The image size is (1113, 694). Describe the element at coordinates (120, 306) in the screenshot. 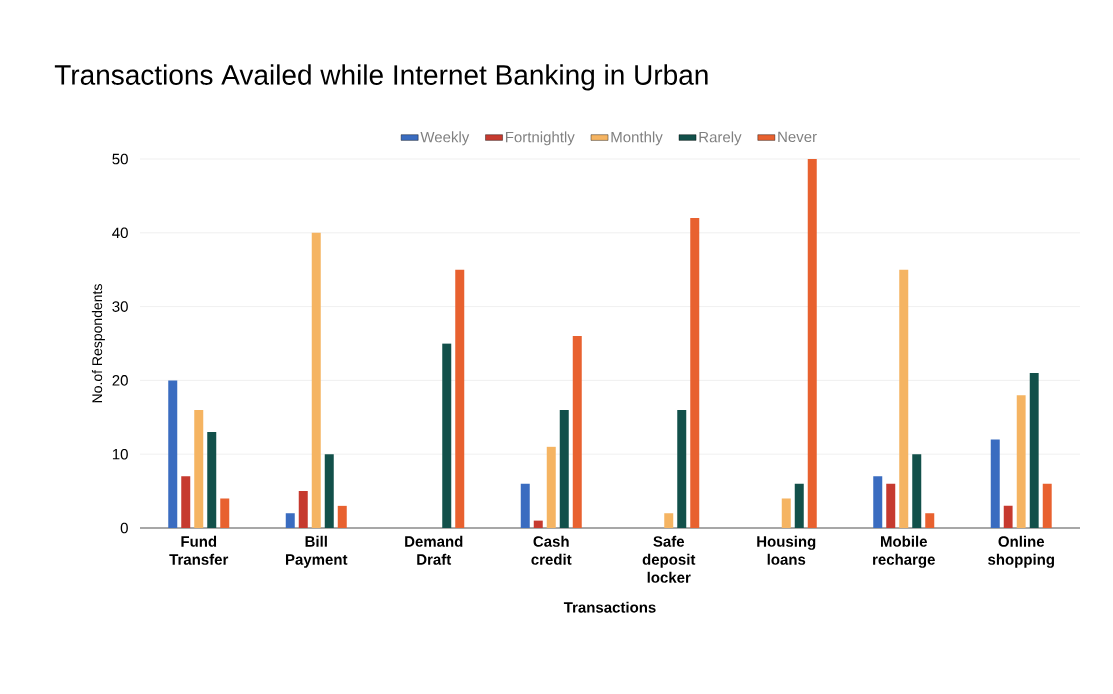

I see `y-tick-label: 30` at that location.